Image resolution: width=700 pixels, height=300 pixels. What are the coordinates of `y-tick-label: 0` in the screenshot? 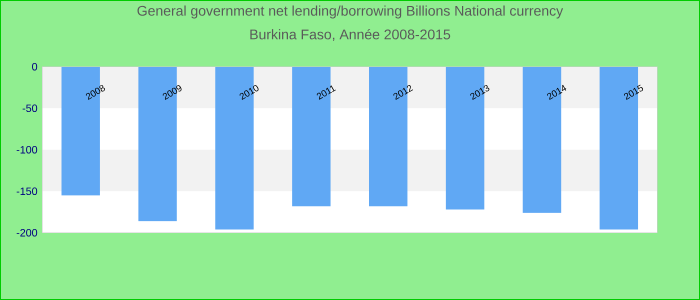 It's located at (35, 66).